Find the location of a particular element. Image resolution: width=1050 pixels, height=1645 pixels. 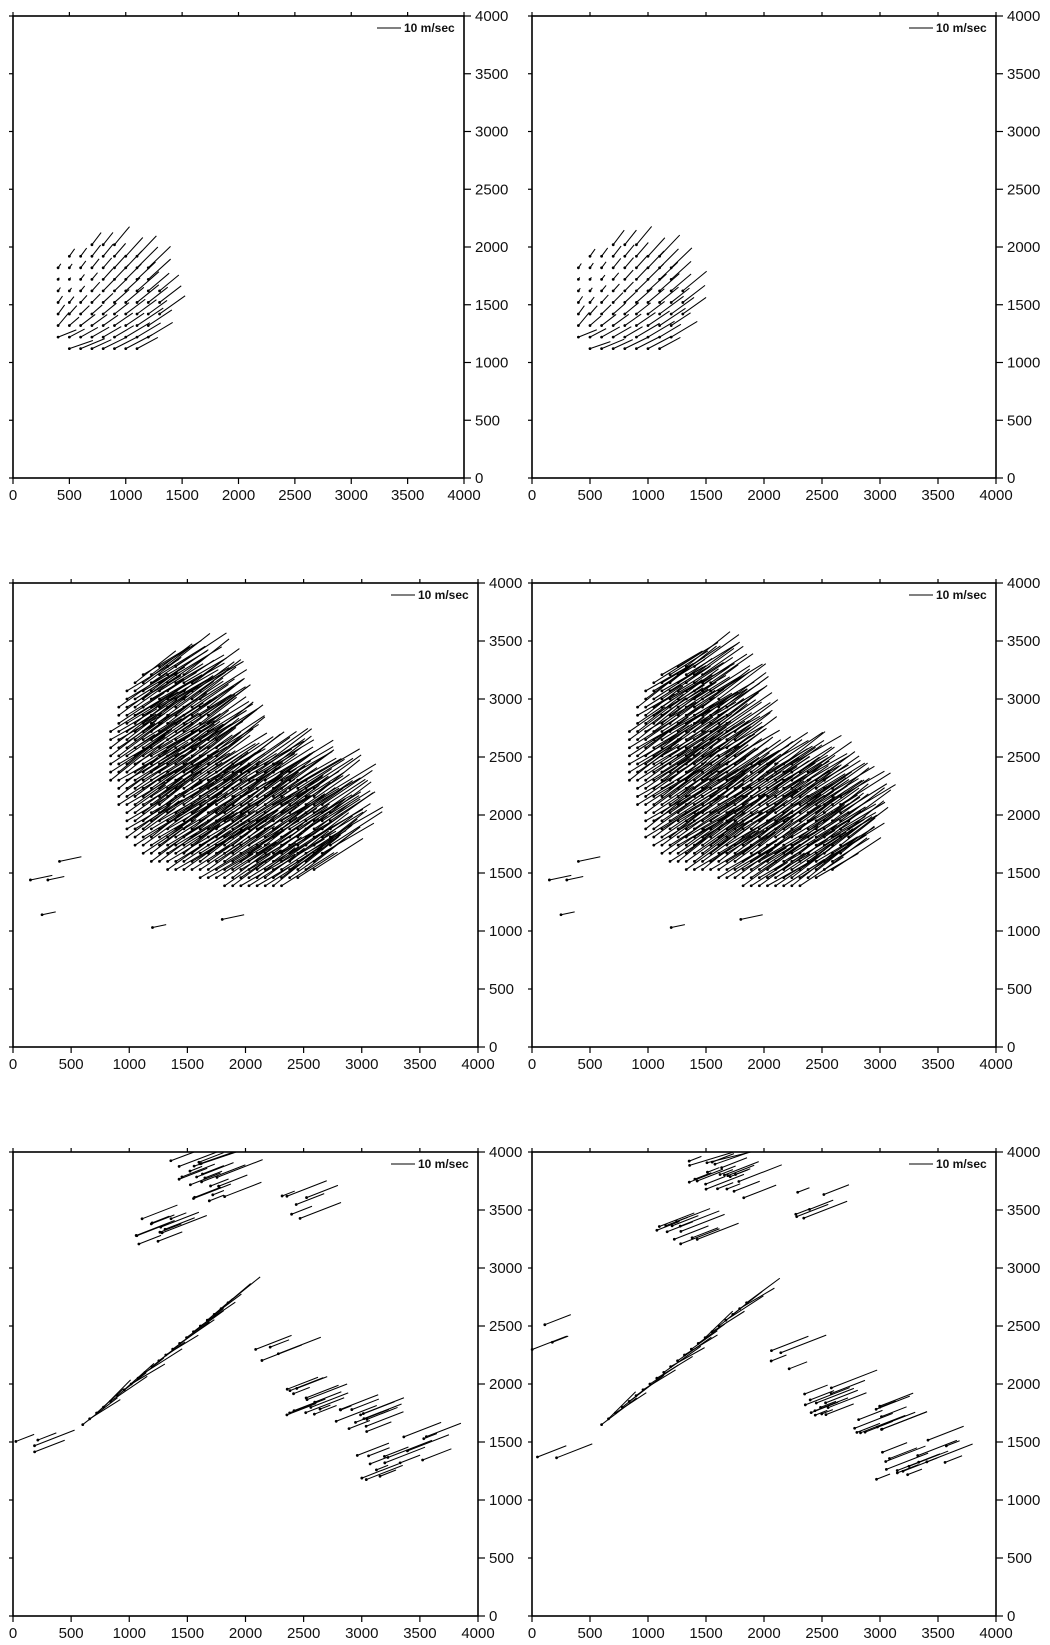

y-tick-label: 3500 is located at coordinates (1023, 74).